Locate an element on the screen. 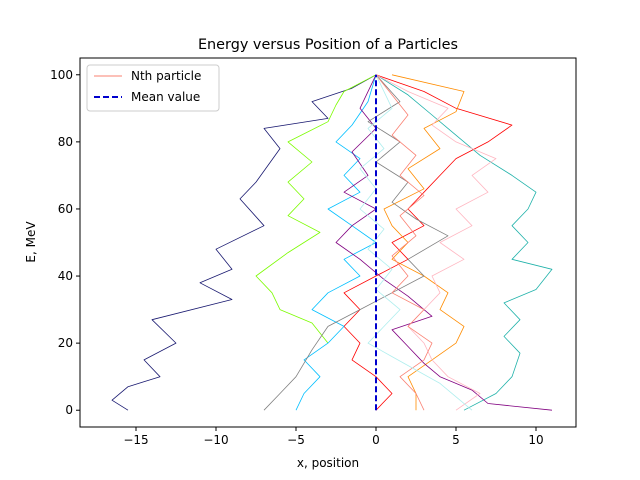 This screenshot has height=480, width=640. legend-label-nth-particle: Nth particle is located at coordinates (166, 76).